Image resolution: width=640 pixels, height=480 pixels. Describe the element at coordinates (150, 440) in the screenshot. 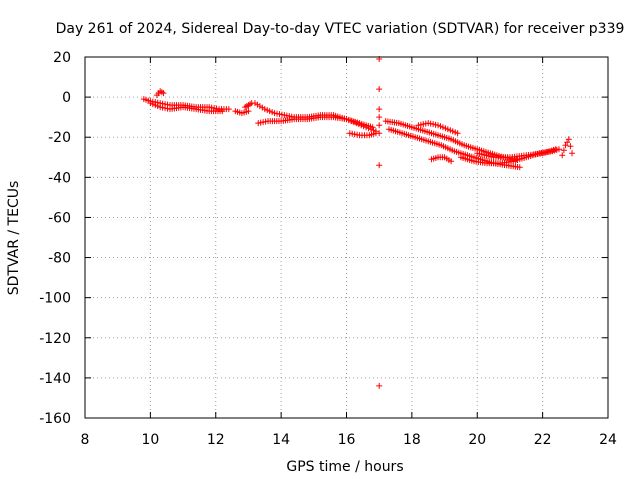

I see `x-tick-label: 10` at that location.